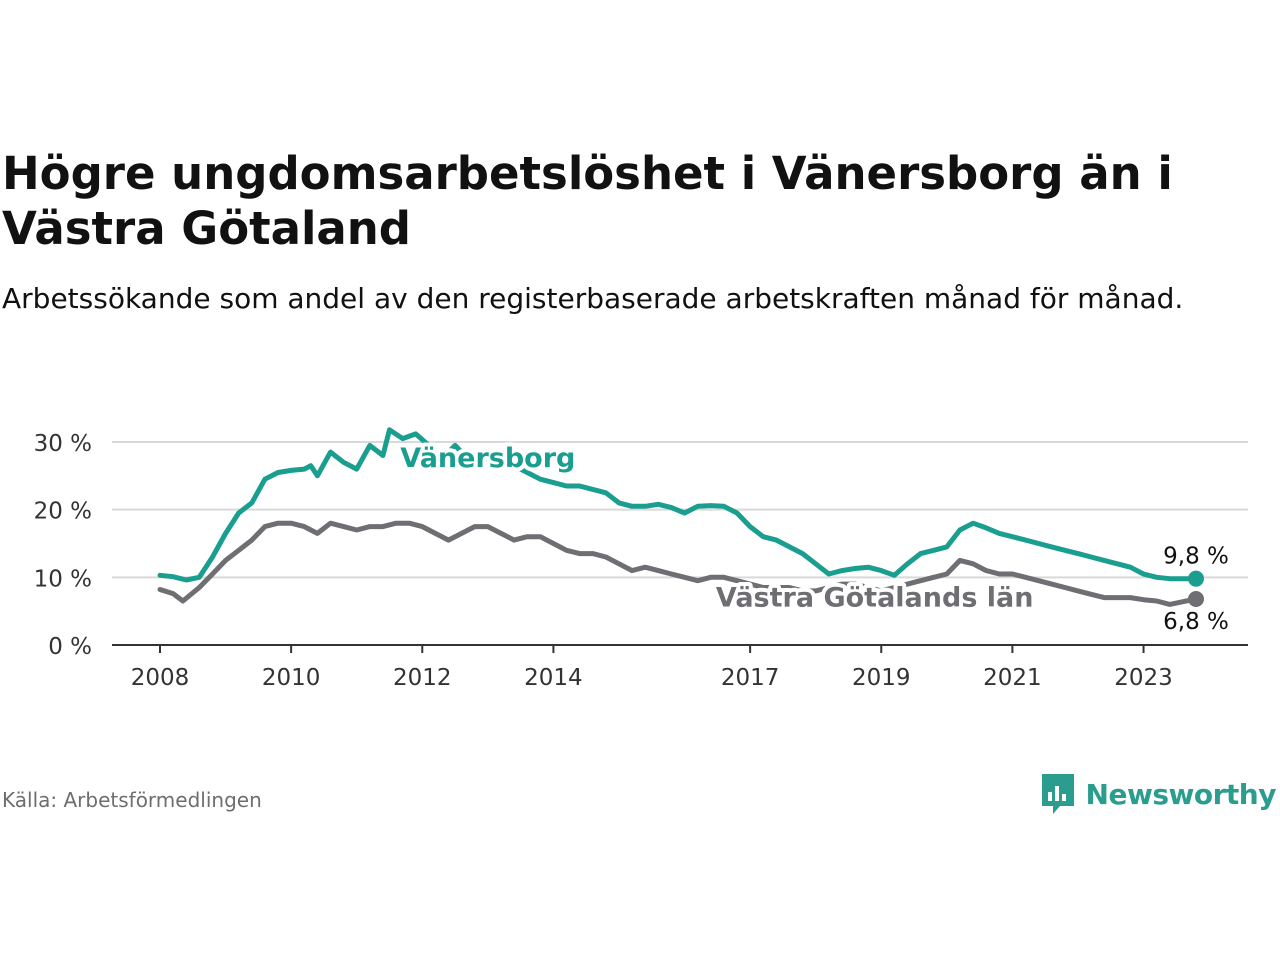 The width and height of the screenshot is (1280, 960). I want to click on series-label-vanersborg-halo: Vänersborg, so click(487, 458).